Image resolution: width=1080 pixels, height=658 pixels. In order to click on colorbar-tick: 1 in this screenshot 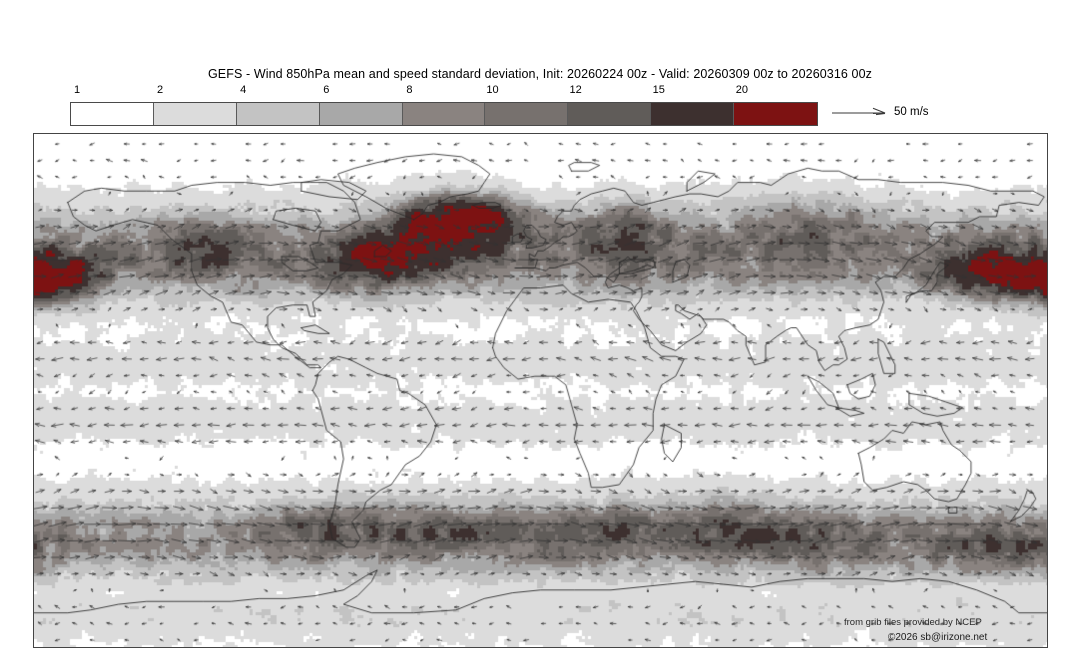, I will do `click(77, 90)`.